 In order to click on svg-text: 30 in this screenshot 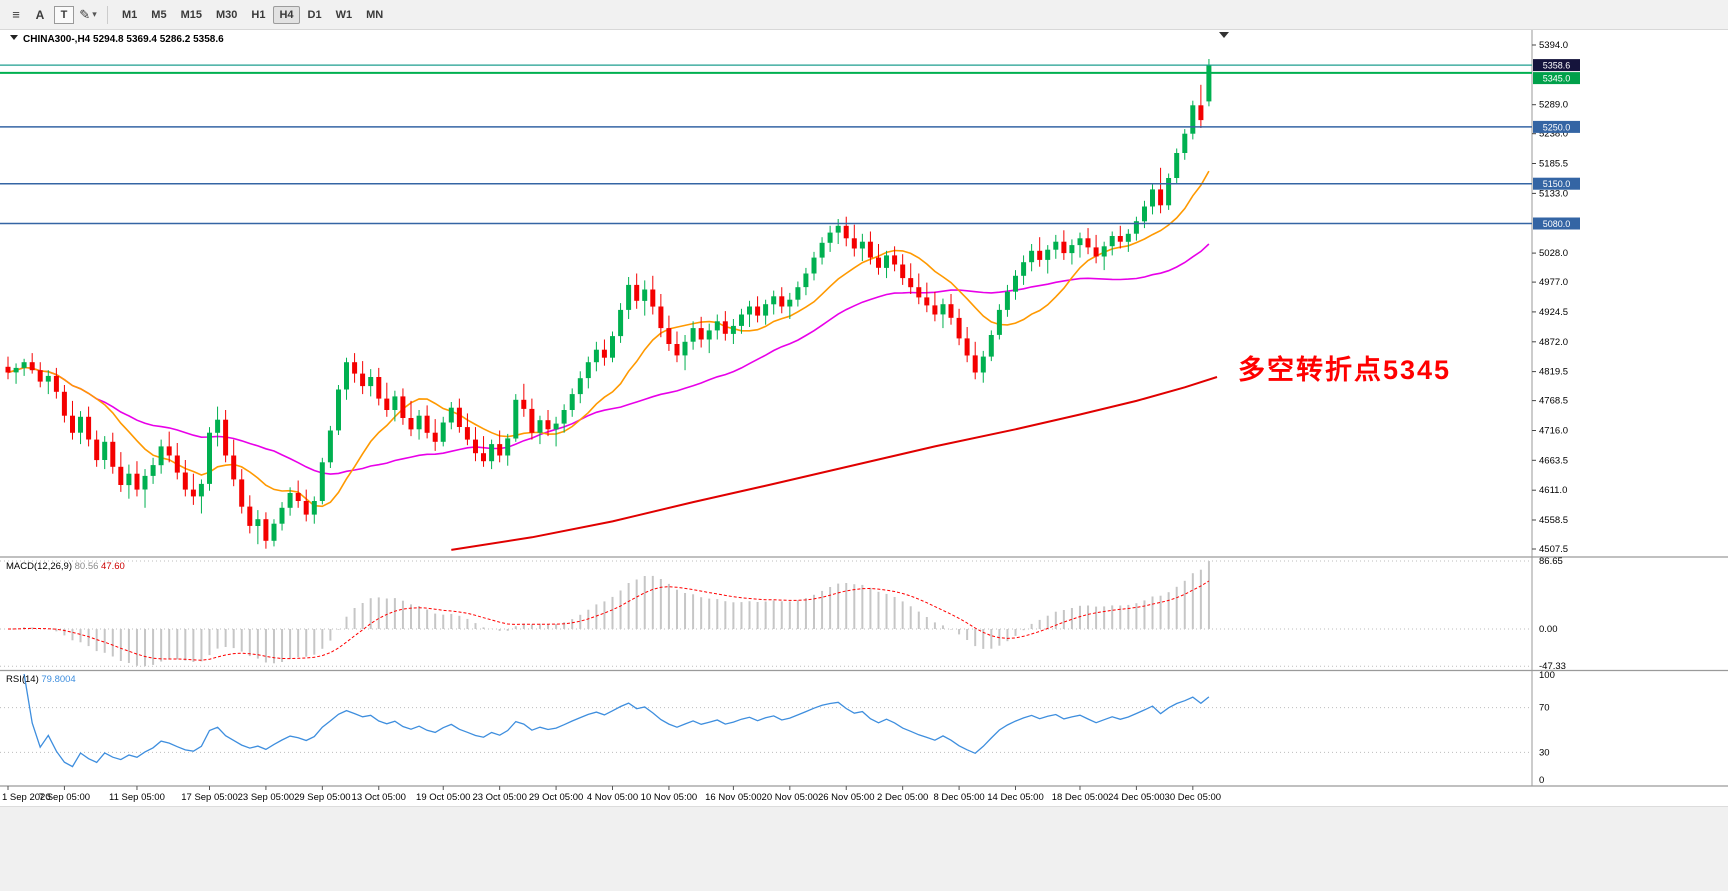, I will do `click(1544, 752)`.